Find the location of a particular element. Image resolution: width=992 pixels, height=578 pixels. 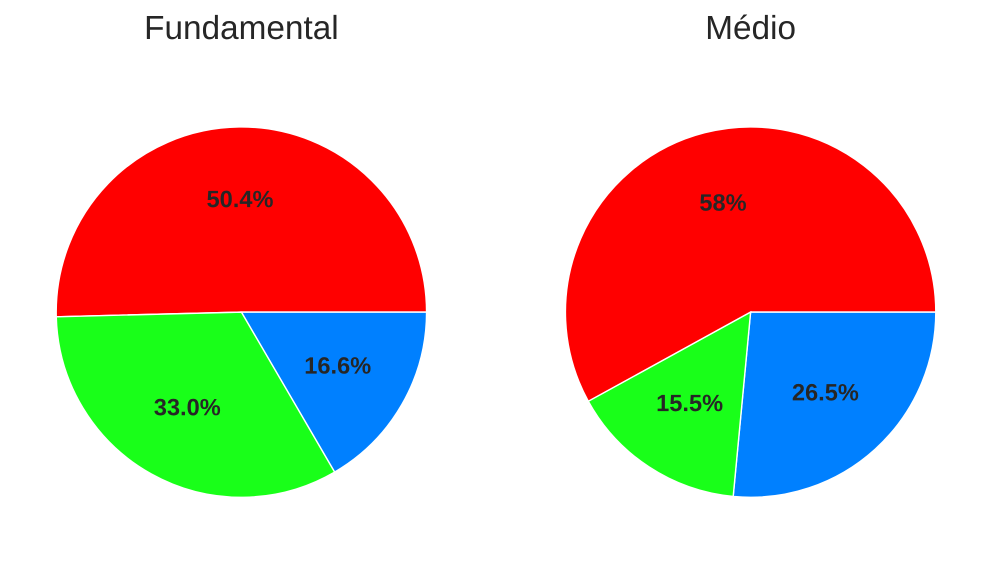

data-label: 33.0% is located at coordinates (187, 407).